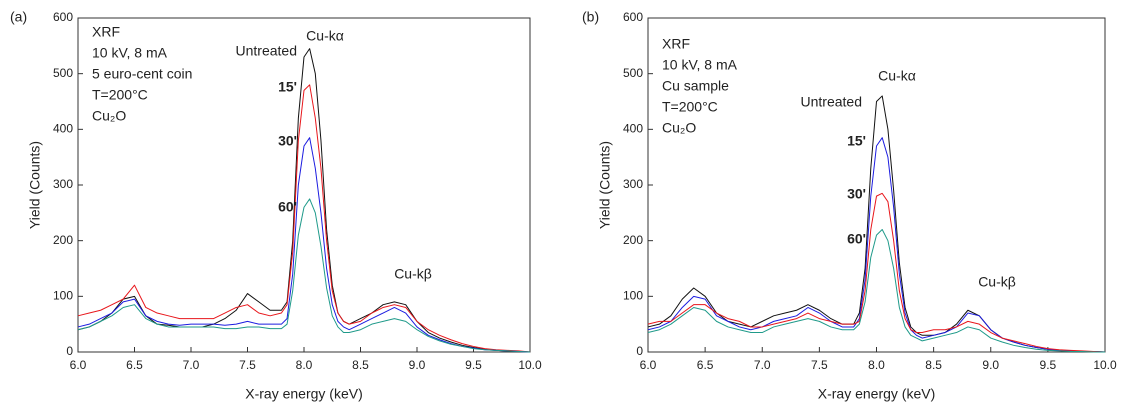 The image size is (1130, 416). Describe the element at coordinates (18, 17) in the screenshot. I see `panel-label: (a)` at that location.